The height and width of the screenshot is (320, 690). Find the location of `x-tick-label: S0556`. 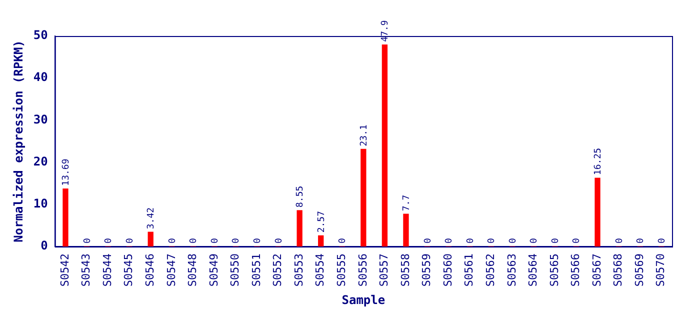

x-tick-label: S0556 is located at coordinates (363, 270).